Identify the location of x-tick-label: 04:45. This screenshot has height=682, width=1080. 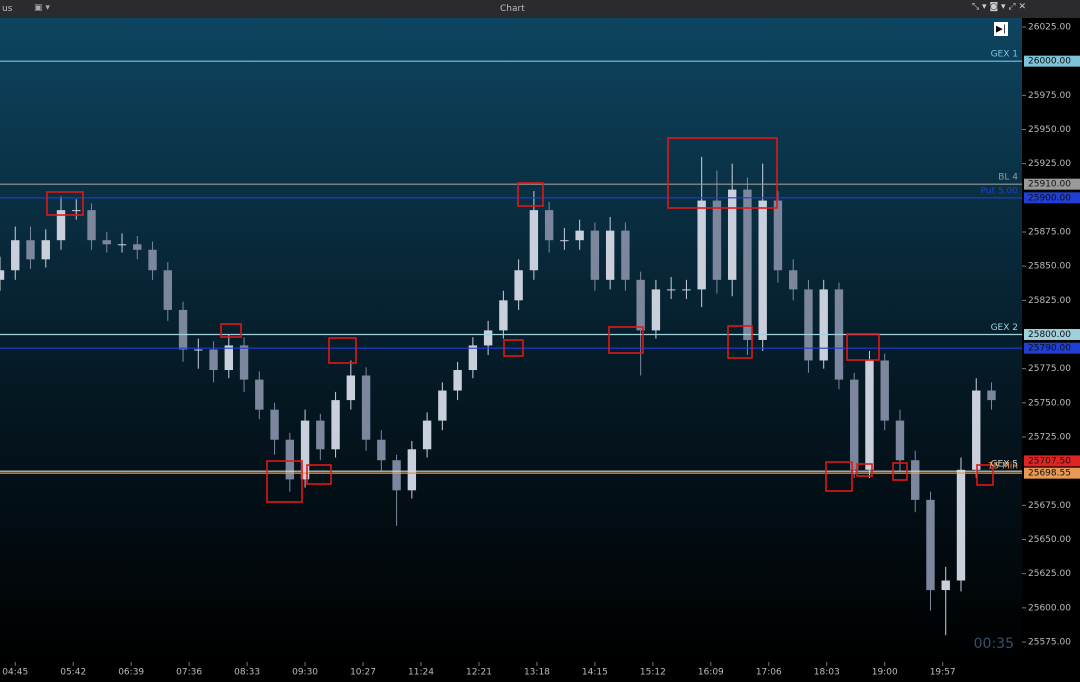
(15, 673).